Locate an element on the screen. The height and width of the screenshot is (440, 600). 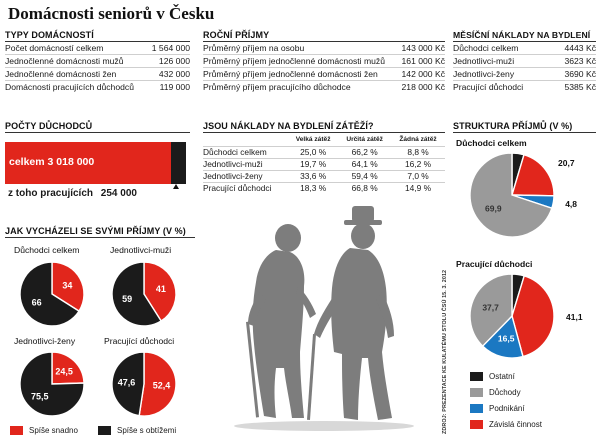
table-row: Jednotlivci-ženy 33,6 % 59,4 % 7,0 % is located at coordinates (324, 176).